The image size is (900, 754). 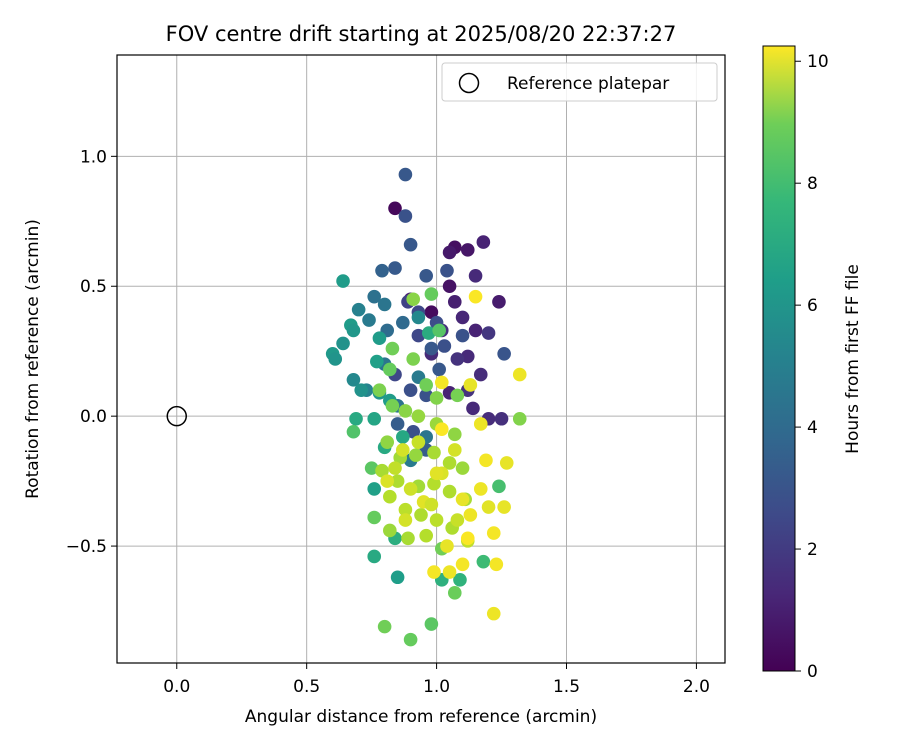 What do you see at coordinates (818, 62) in the screenshot?
I see `colorbar-tick-label: 10` at bounding box center [818, 62].